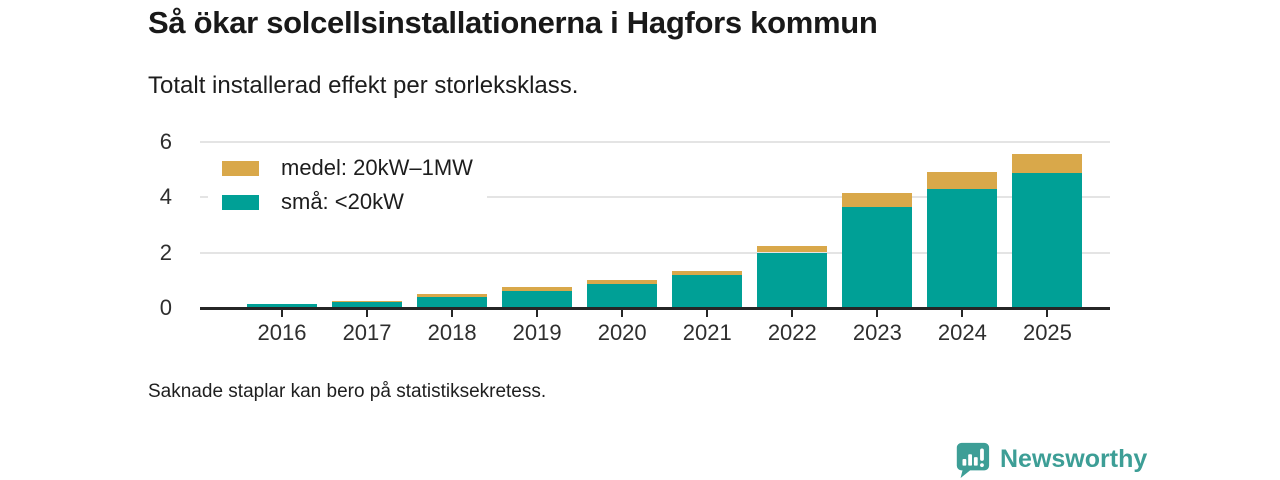  Describe the element at coordinates (282, 332) in the screenshot. I see `x-axis-tick-label: 2016` at that location.